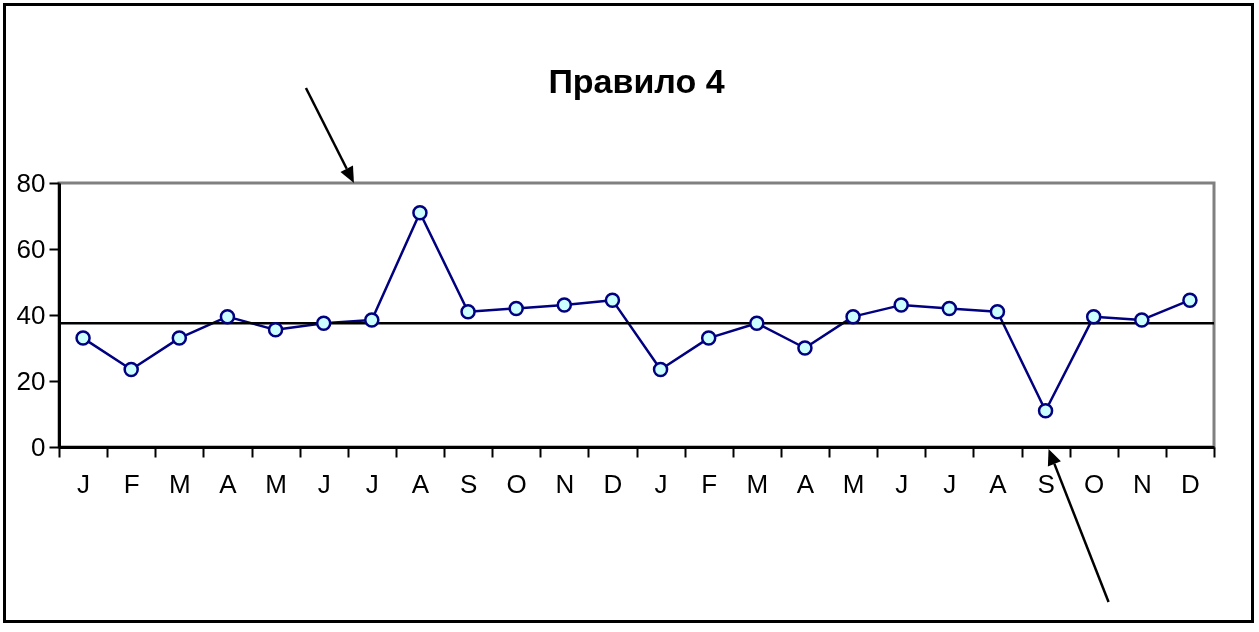 The image size is (1259, 632). Describe the element at coordinates (31, 314) in the screenshot. I see `y-tick-label: 40` at that location.